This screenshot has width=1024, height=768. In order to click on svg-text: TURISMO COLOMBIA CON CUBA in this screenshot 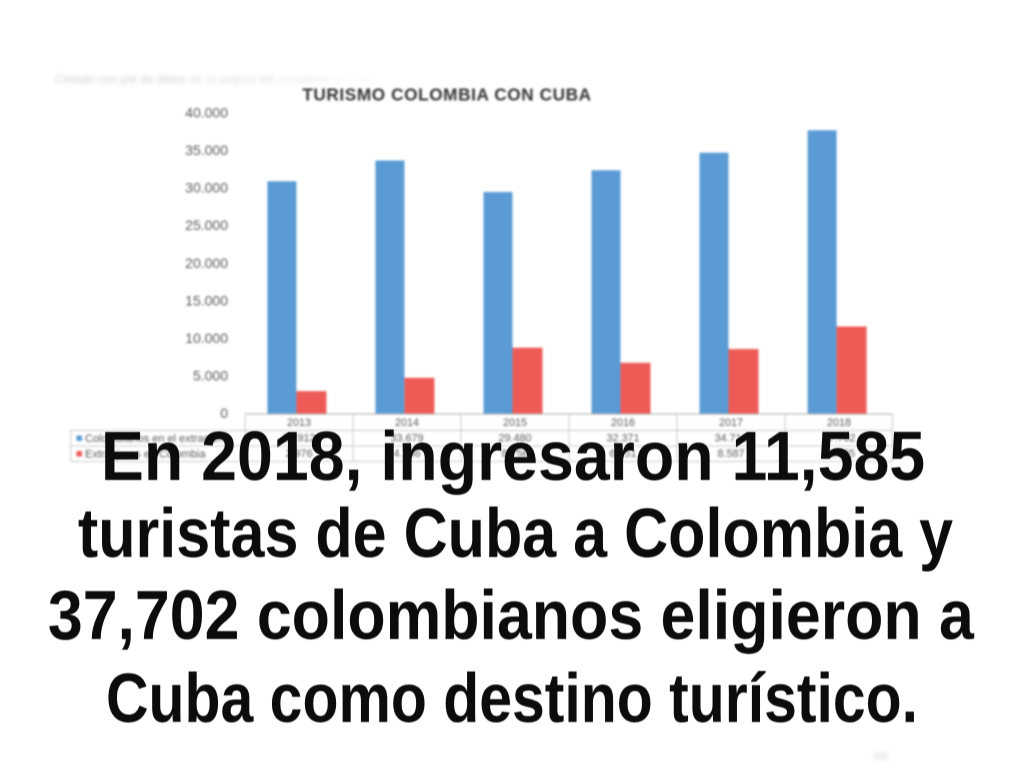, I will do `click(446, 95)`.